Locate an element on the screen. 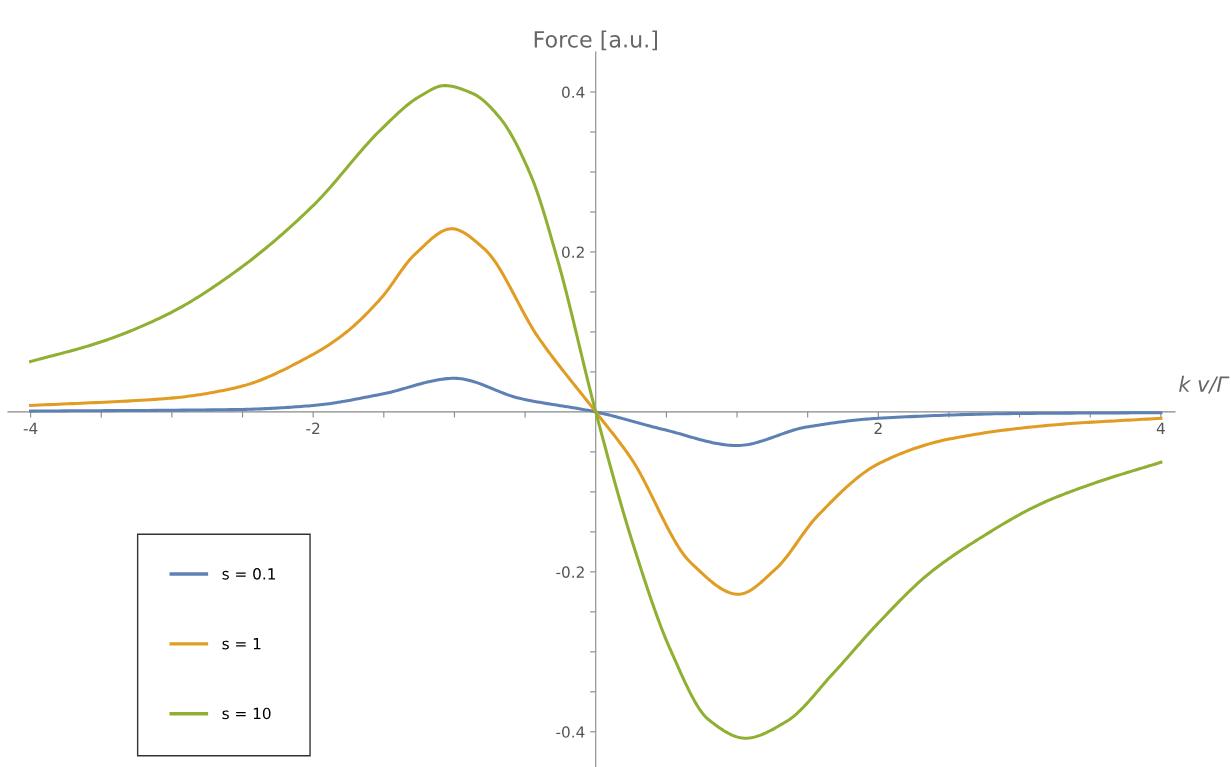  y-tick-label: -0.2 is located at coordinates (570, 572).